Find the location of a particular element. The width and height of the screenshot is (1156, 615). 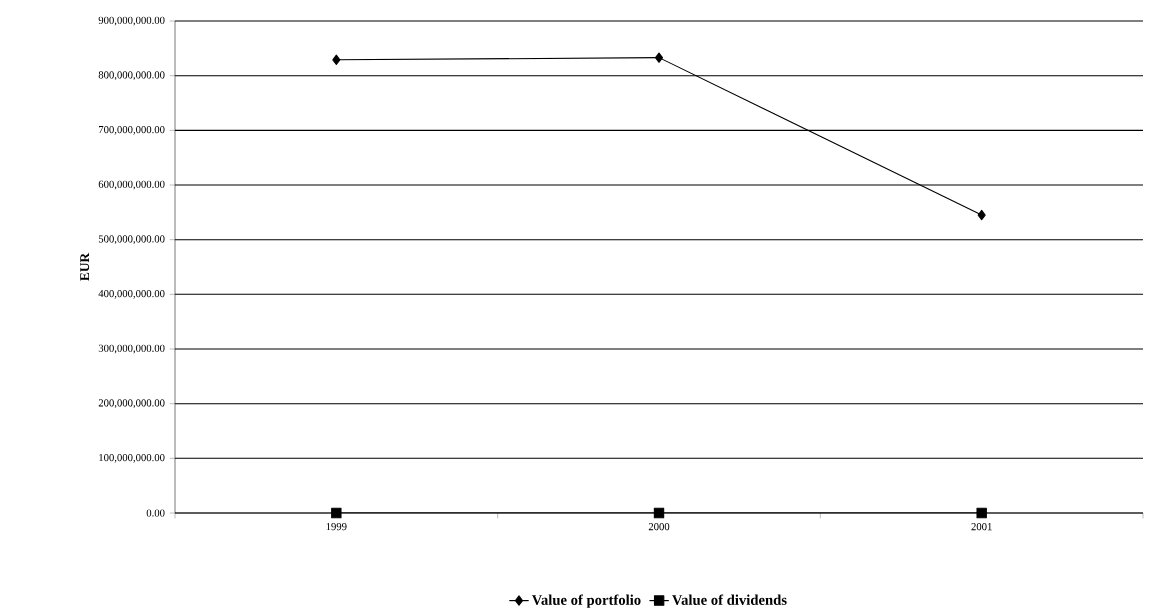

x-tick-label: 2001 is located at coordinates (981, 527).